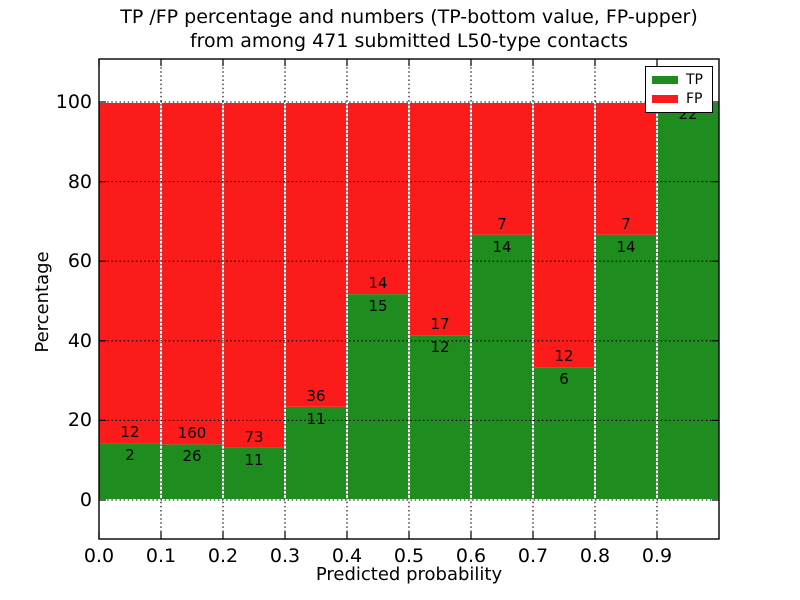  What do you see at coordinates (440, 347) in the screenshot?
I see `tp-count-label: 12` at bounding box center [440, 347].